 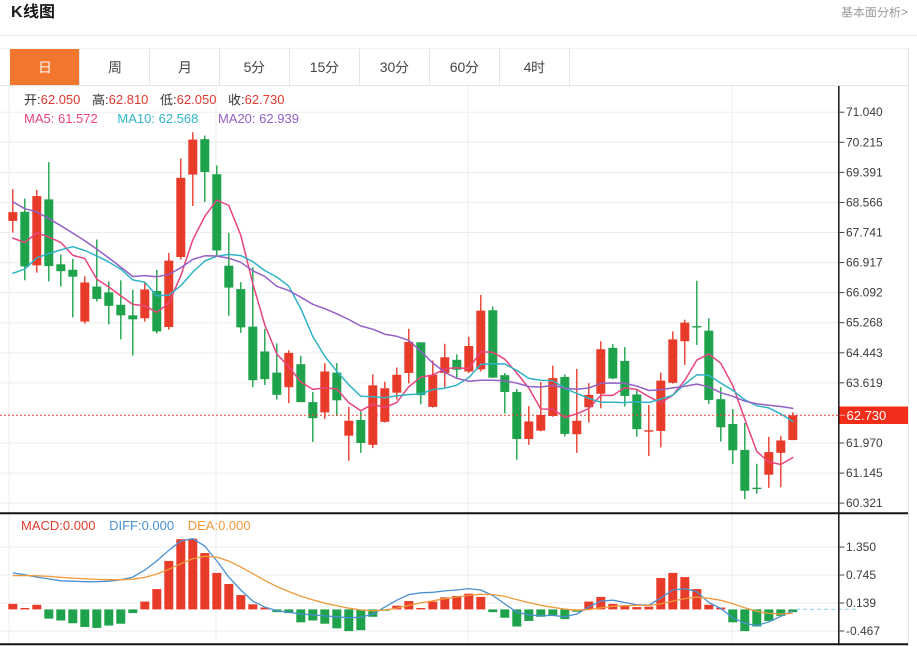 What do you see at coordinates (136, 118) in the screenshot?
I see `ma-legend-item-label: MA10:` at bounding box center [136, 118].